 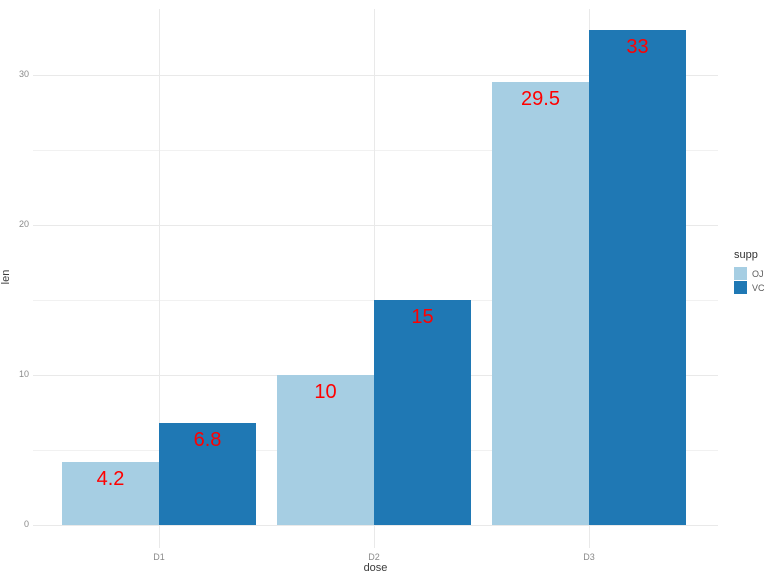 I want to click on bar-D2-OJ, so click(x=325, y=450).